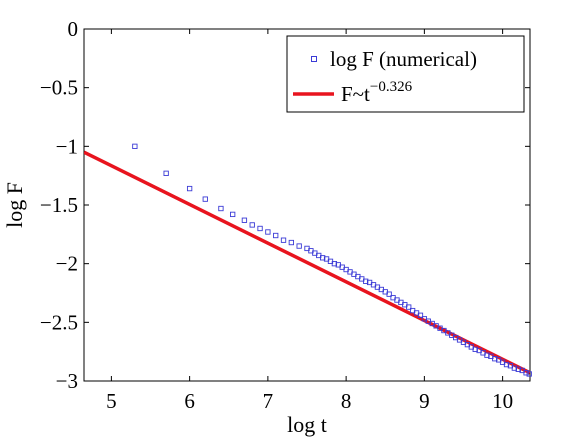  I want to click on y-tick-label: −1.5, so click(59, 205).